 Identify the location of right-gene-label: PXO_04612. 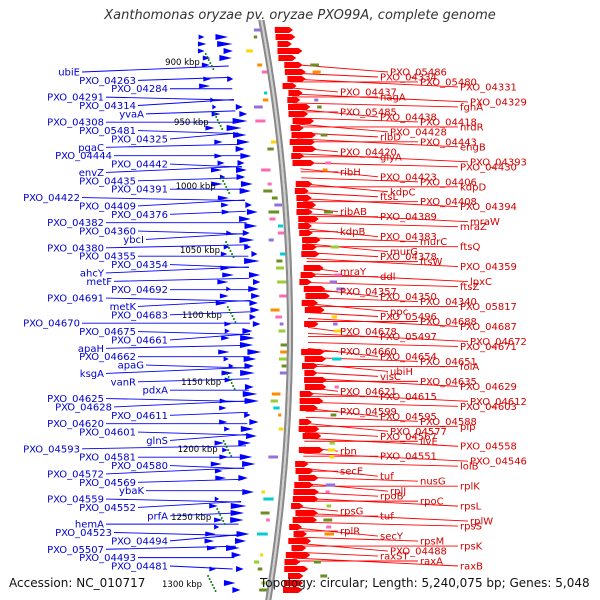
(498, 402).